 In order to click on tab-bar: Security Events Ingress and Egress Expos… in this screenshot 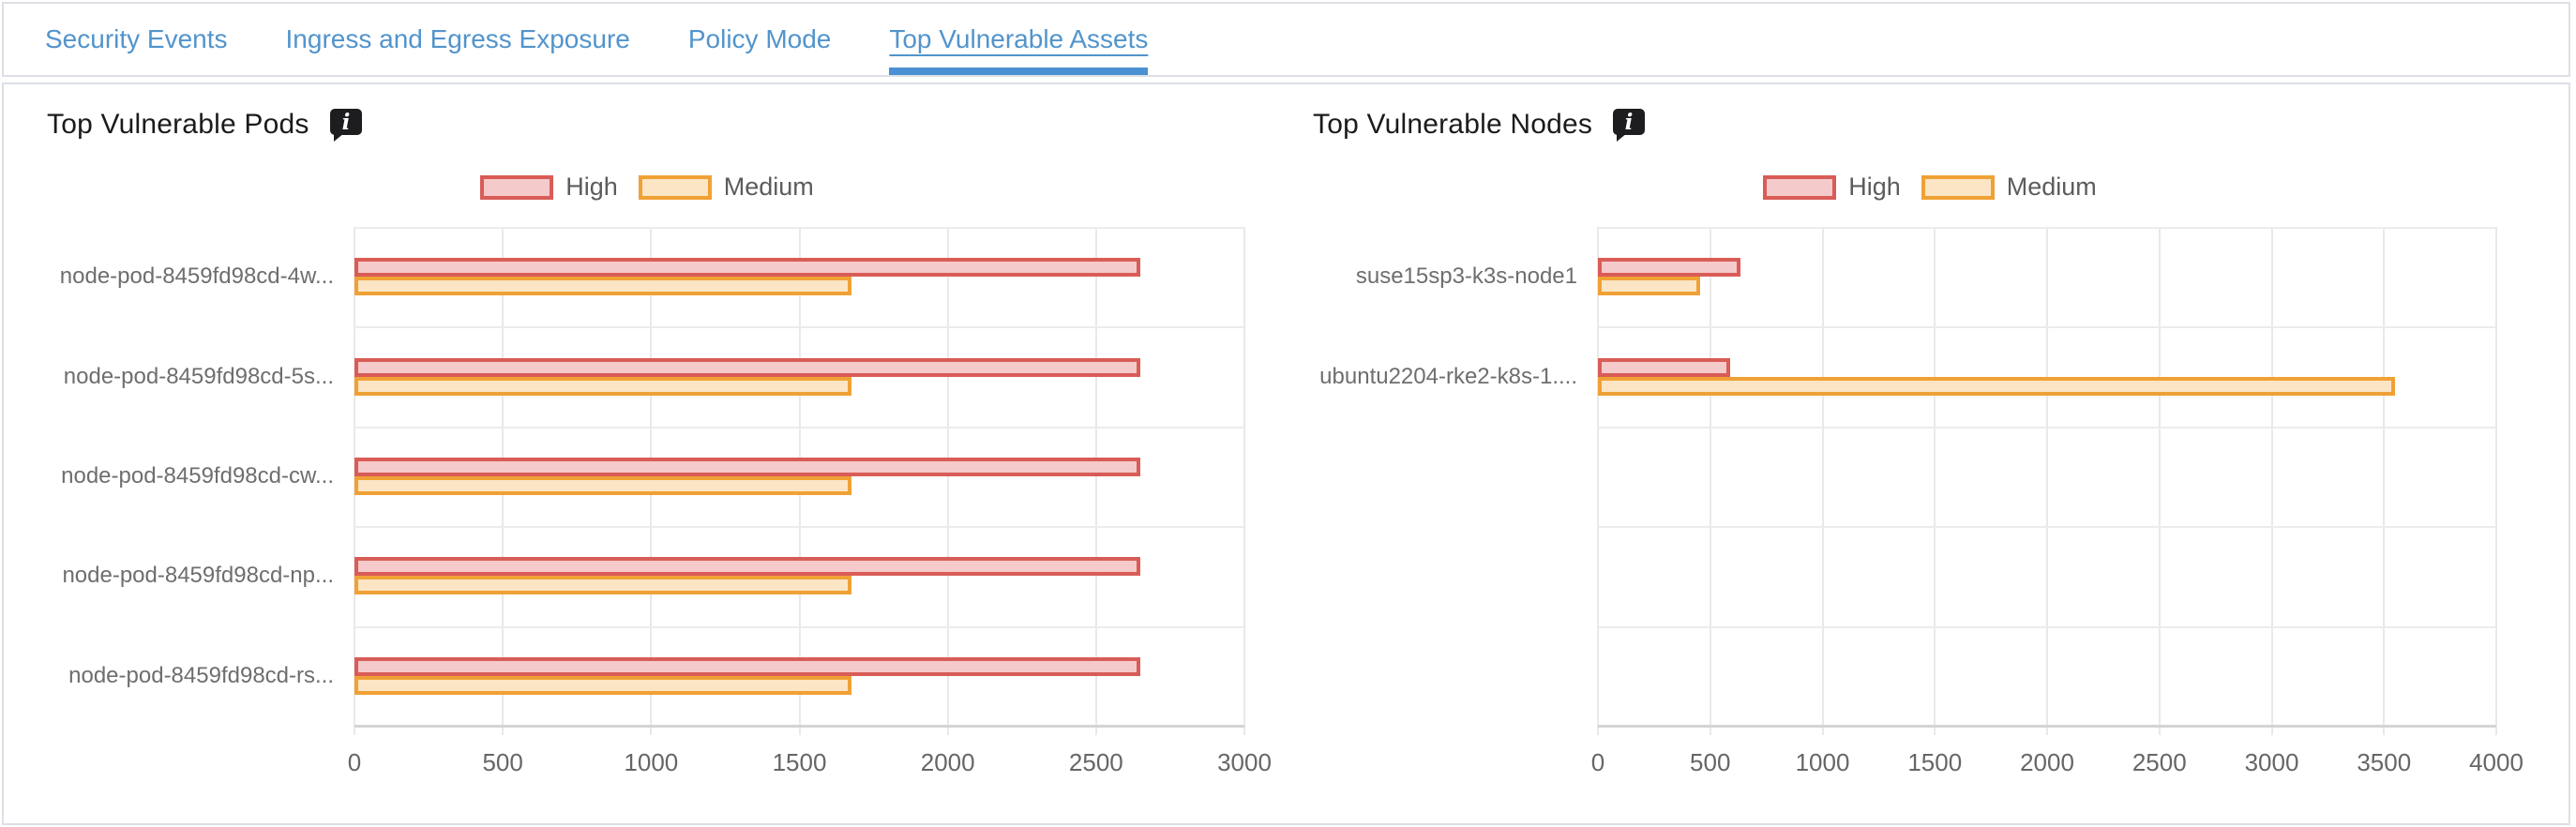, I will do `click(1286, 39)`.